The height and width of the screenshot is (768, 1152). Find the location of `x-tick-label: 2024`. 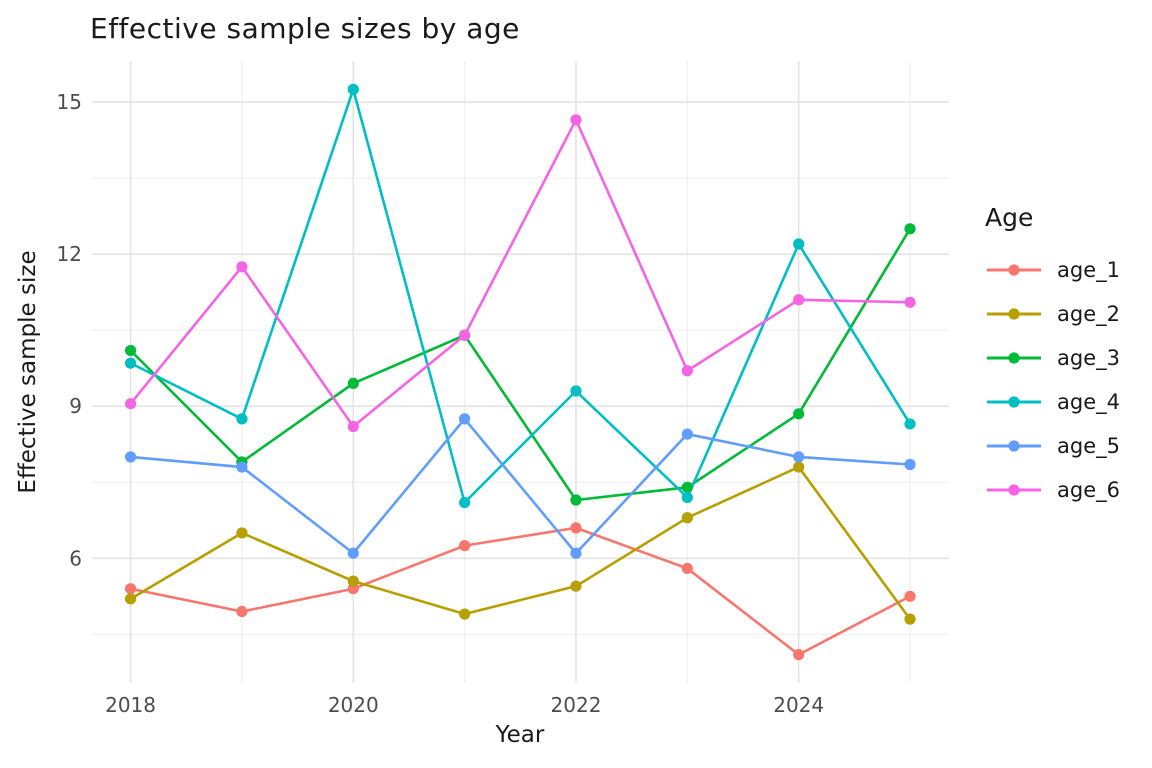

x-tick-label: 2024 is located at coordinates (798, 705).